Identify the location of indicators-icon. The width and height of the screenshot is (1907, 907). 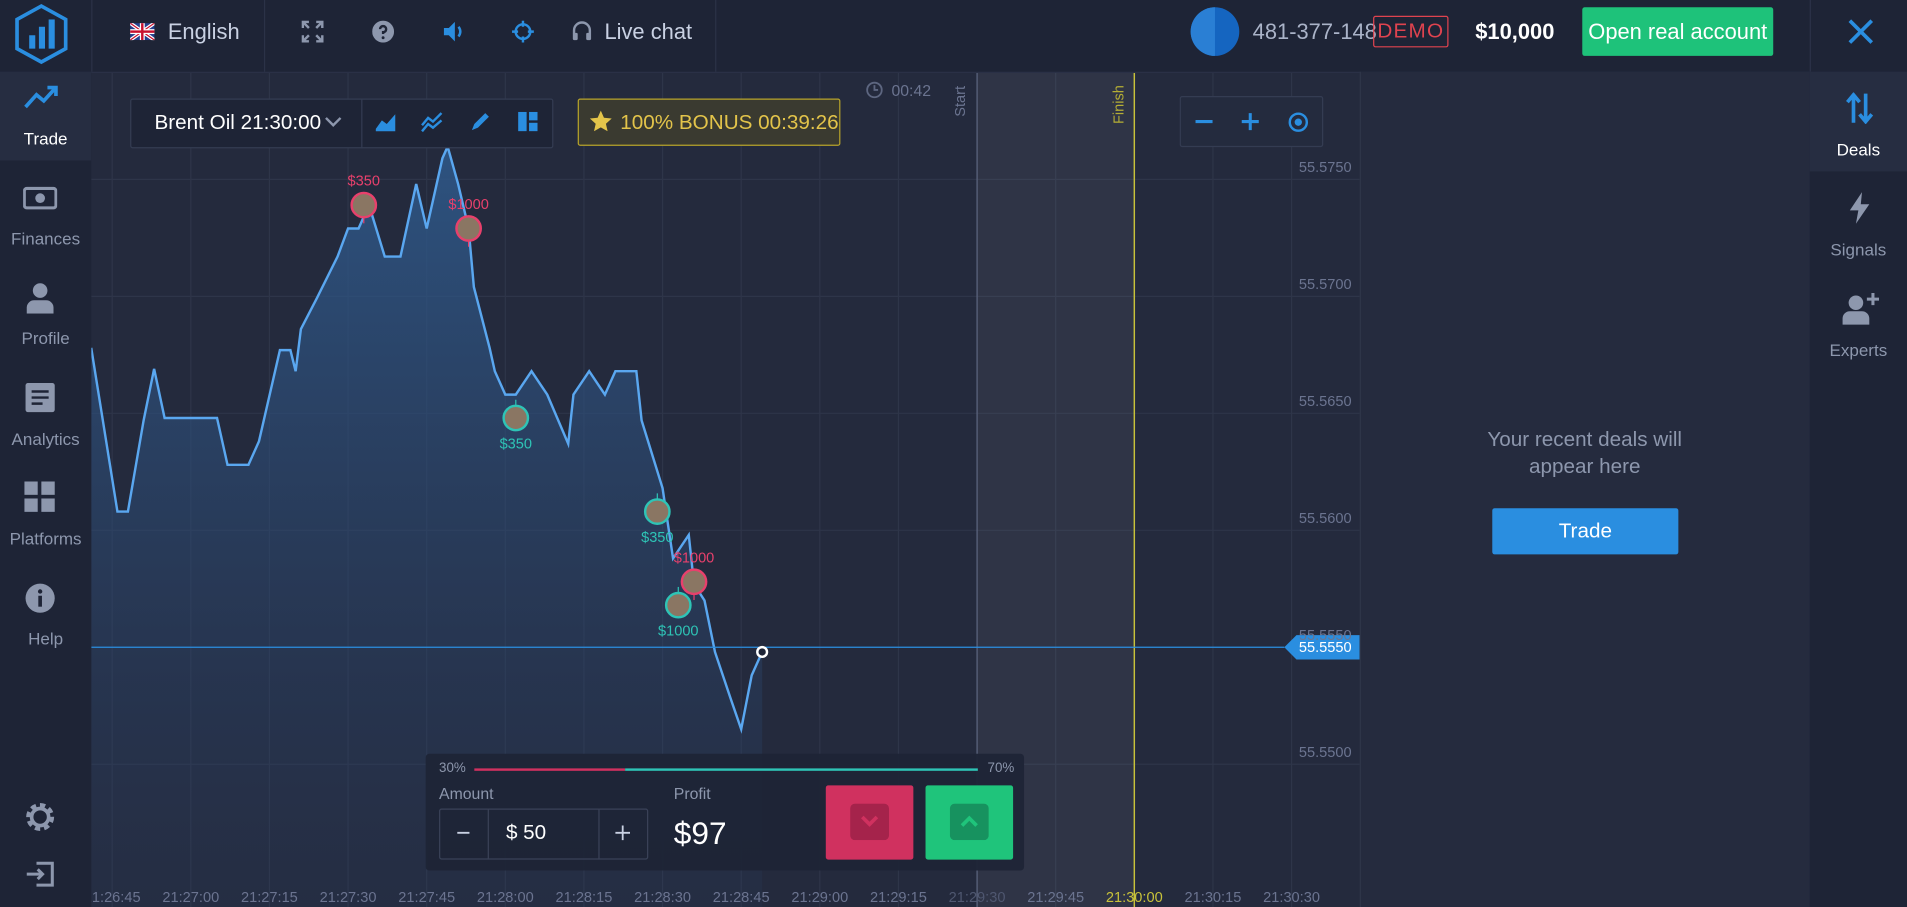
(432, 122).